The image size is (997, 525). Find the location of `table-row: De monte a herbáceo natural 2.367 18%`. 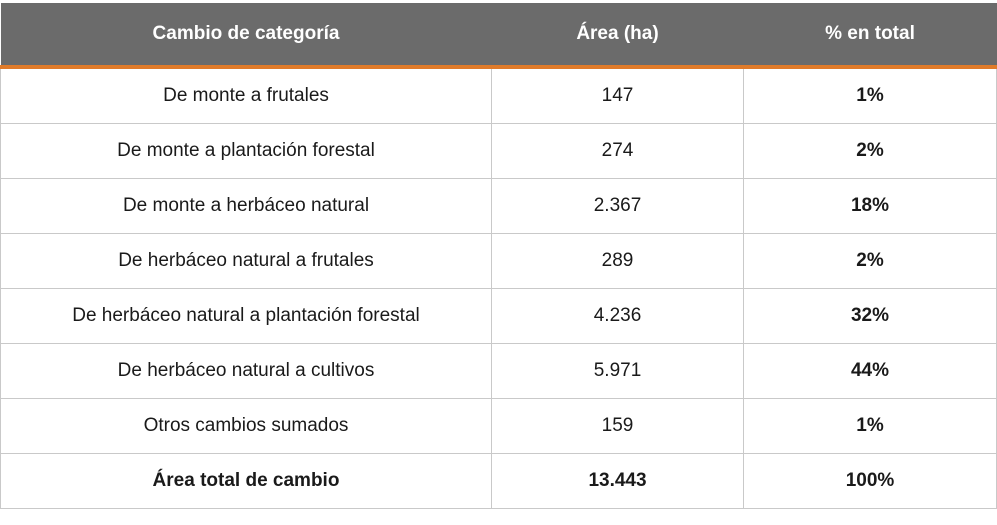

table-row: De monte a herbáceo natural 2.367 18% is located at coordinates (498, 206).